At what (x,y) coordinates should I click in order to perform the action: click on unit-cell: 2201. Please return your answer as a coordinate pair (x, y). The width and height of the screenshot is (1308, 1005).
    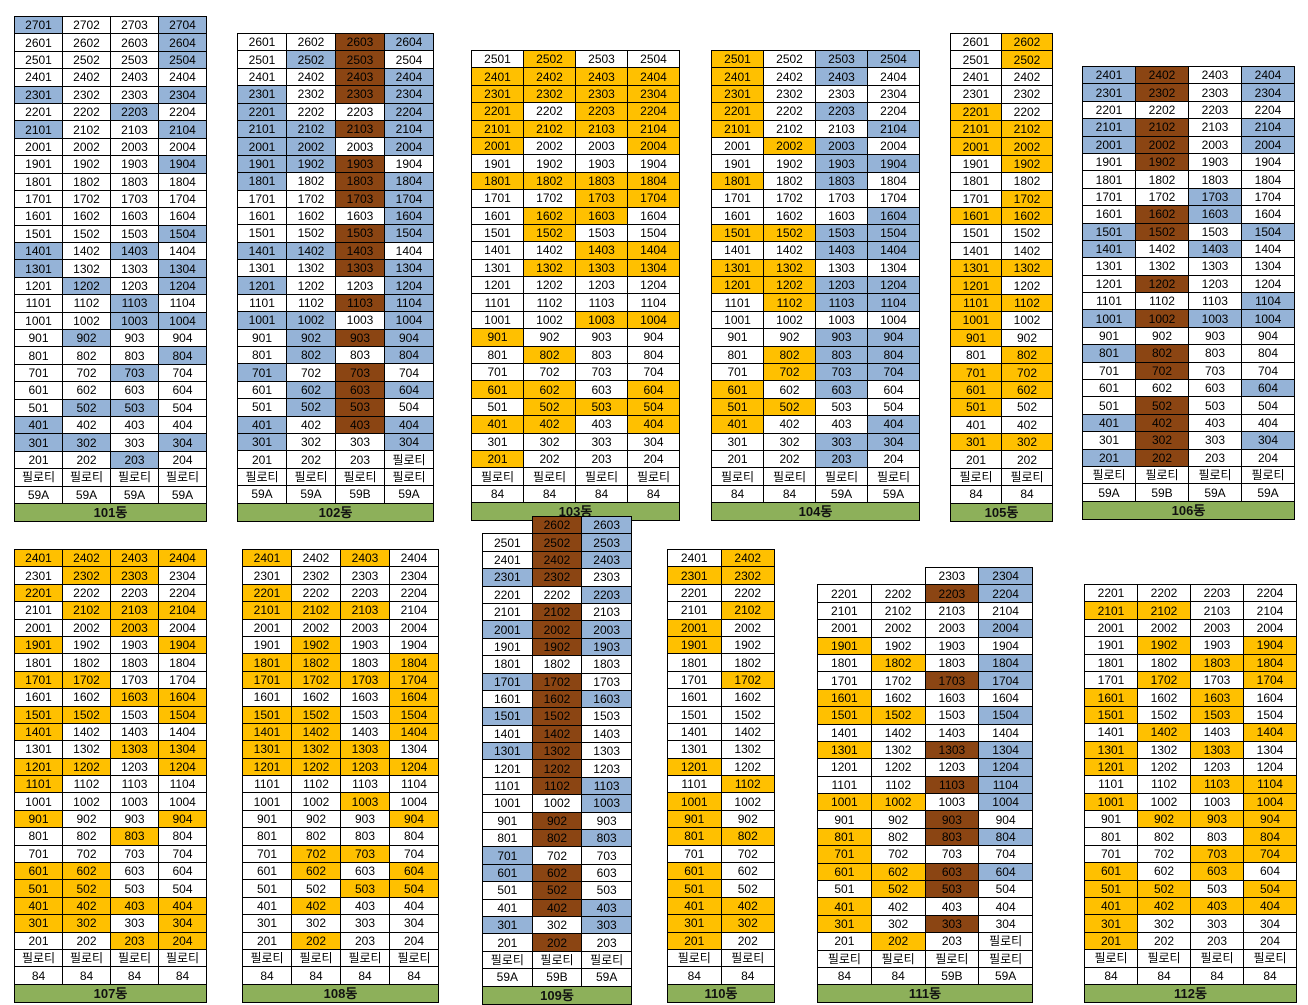
    Looking at the image, I should click on (507, 594).